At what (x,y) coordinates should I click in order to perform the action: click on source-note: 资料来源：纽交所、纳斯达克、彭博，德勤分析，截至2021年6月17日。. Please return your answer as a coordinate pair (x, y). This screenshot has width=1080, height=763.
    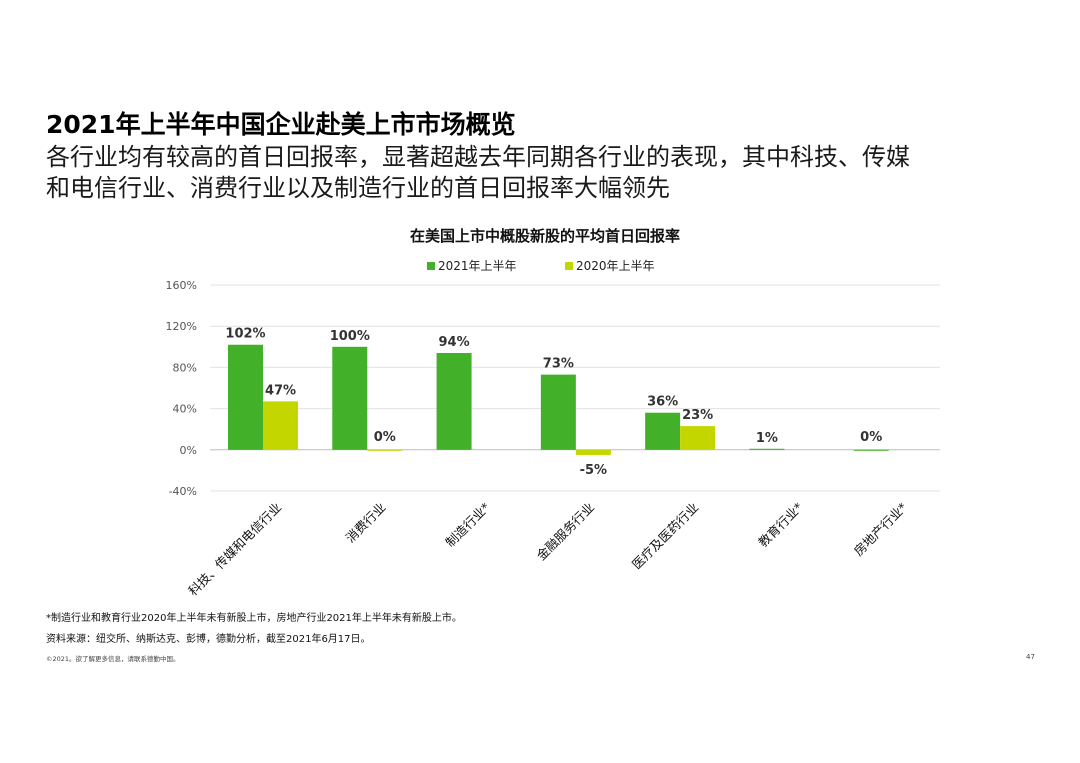
    Looking at the image, I should click on (208, 639).